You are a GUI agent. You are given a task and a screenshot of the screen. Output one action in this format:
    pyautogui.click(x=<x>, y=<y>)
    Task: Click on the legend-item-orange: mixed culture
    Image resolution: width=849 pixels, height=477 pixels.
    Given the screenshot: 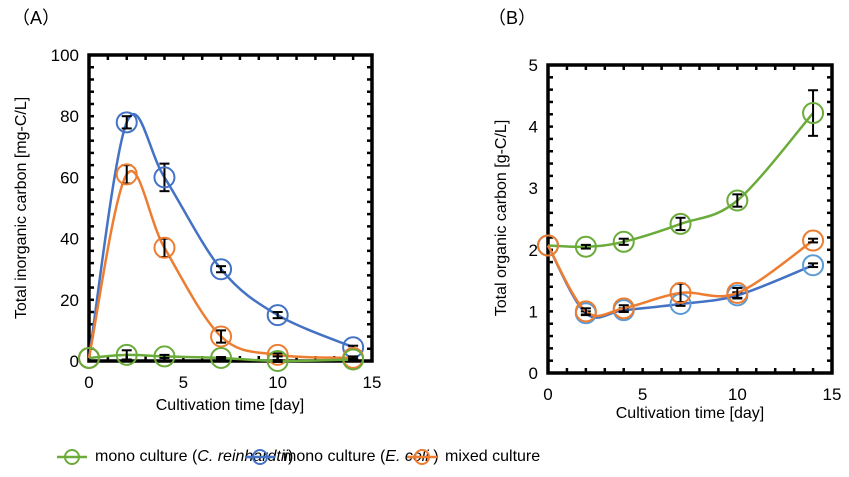 What is the action you would take?
    pyautogui.click(x=472, y=457)
    